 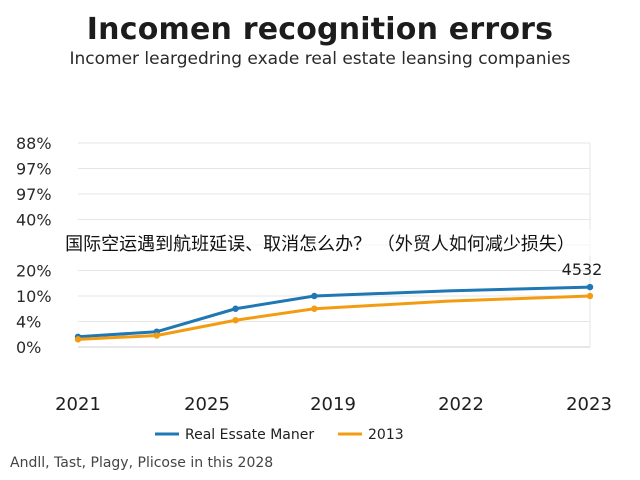 What do you see at coordinates (28, 322) in the screenshot?
I see `y-tick-label: 4%` at bounding box center [28, 322].